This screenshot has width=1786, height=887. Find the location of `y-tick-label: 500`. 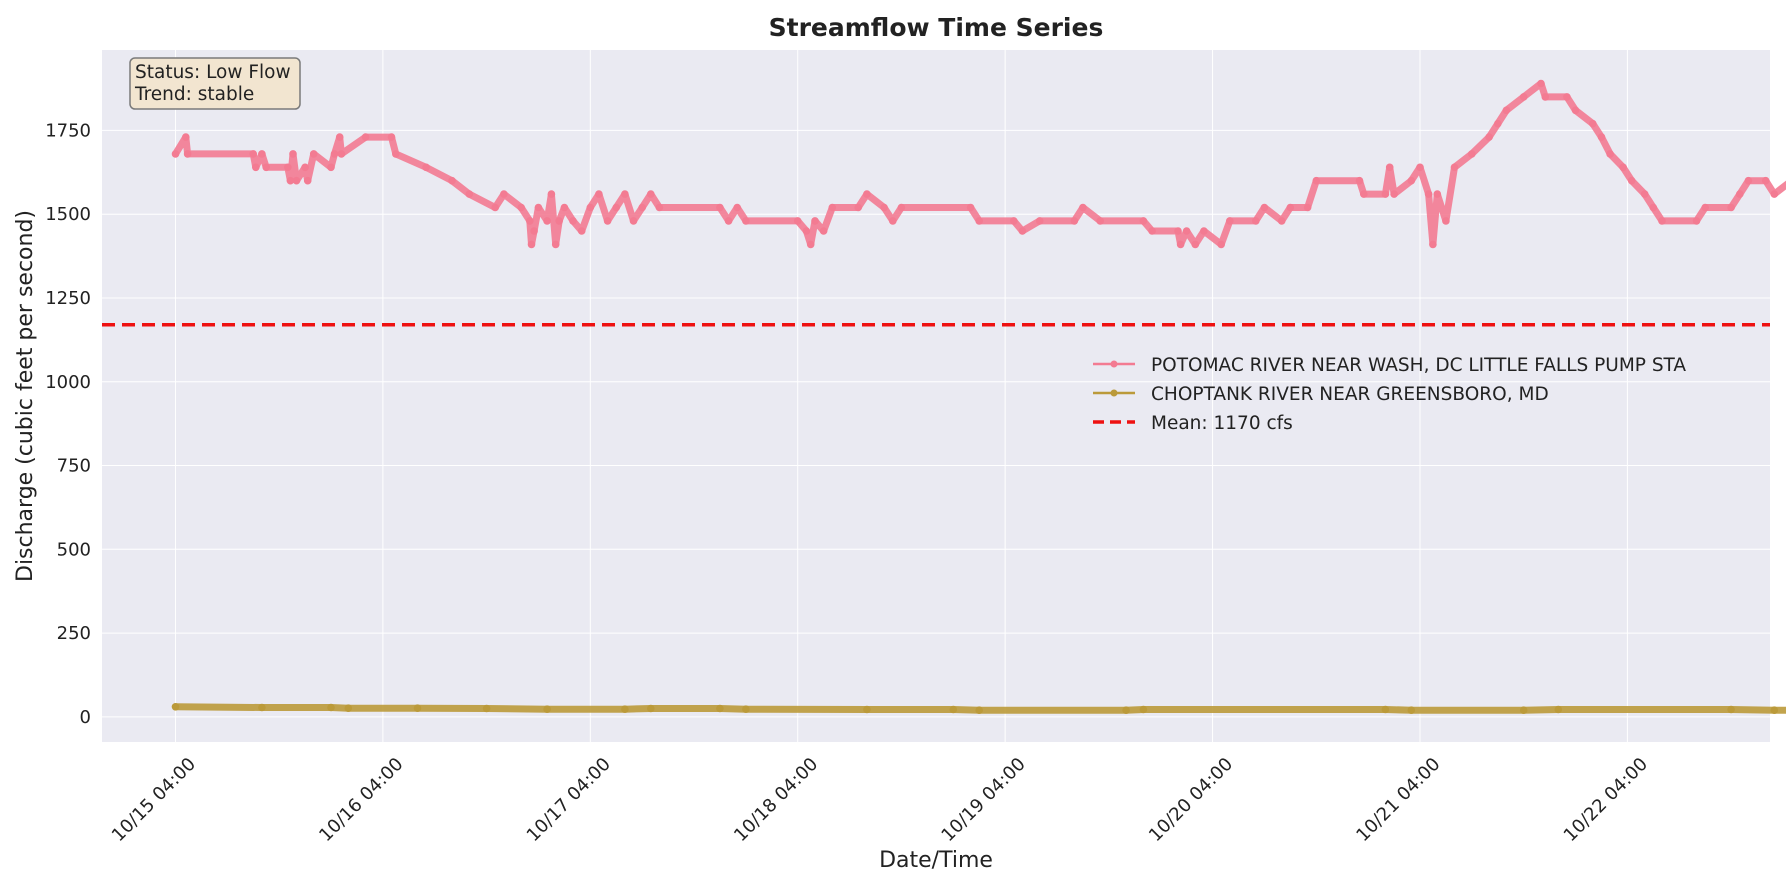

y-tick-label: 500 is located at coordinates (74, 549).